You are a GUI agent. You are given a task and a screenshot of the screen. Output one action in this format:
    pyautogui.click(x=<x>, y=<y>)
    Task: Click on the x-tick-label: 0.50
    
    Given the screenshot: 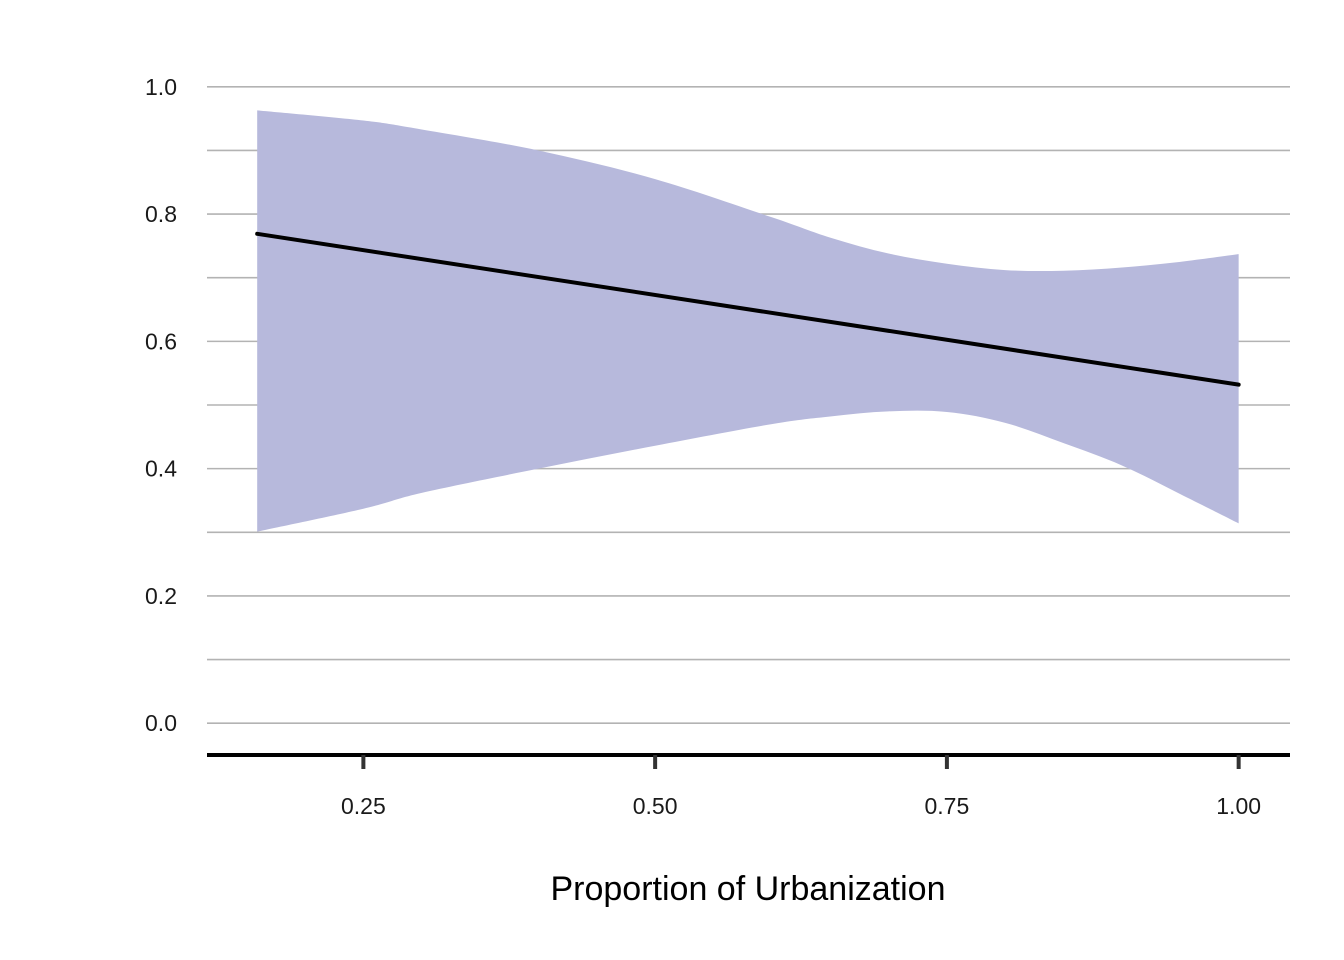 What is the action you would take?
    pyautogui.click(x=655, y=806)
    